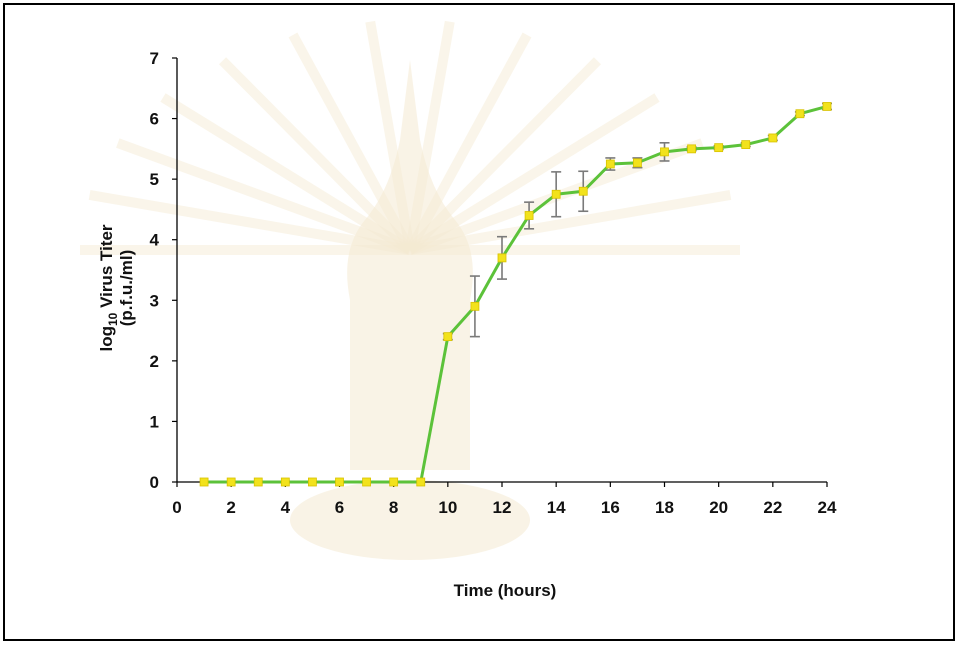 Image resolution: width=963 pixels, height=648 pixels. What do you see at coordinates (286, 507) in the screenshot?
I see `x-tick-label: 4` at bounding box center [286, 507].